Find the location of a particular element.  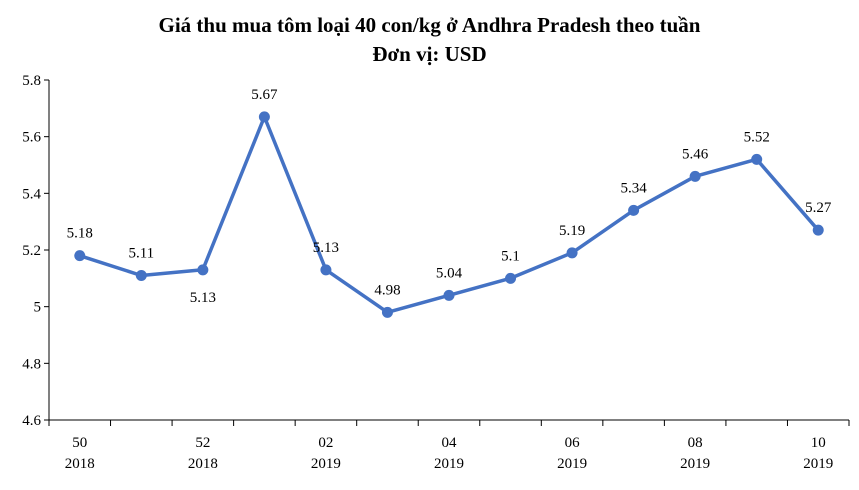

x-tick-label-week: 10 is located at coordinates (818, 443).